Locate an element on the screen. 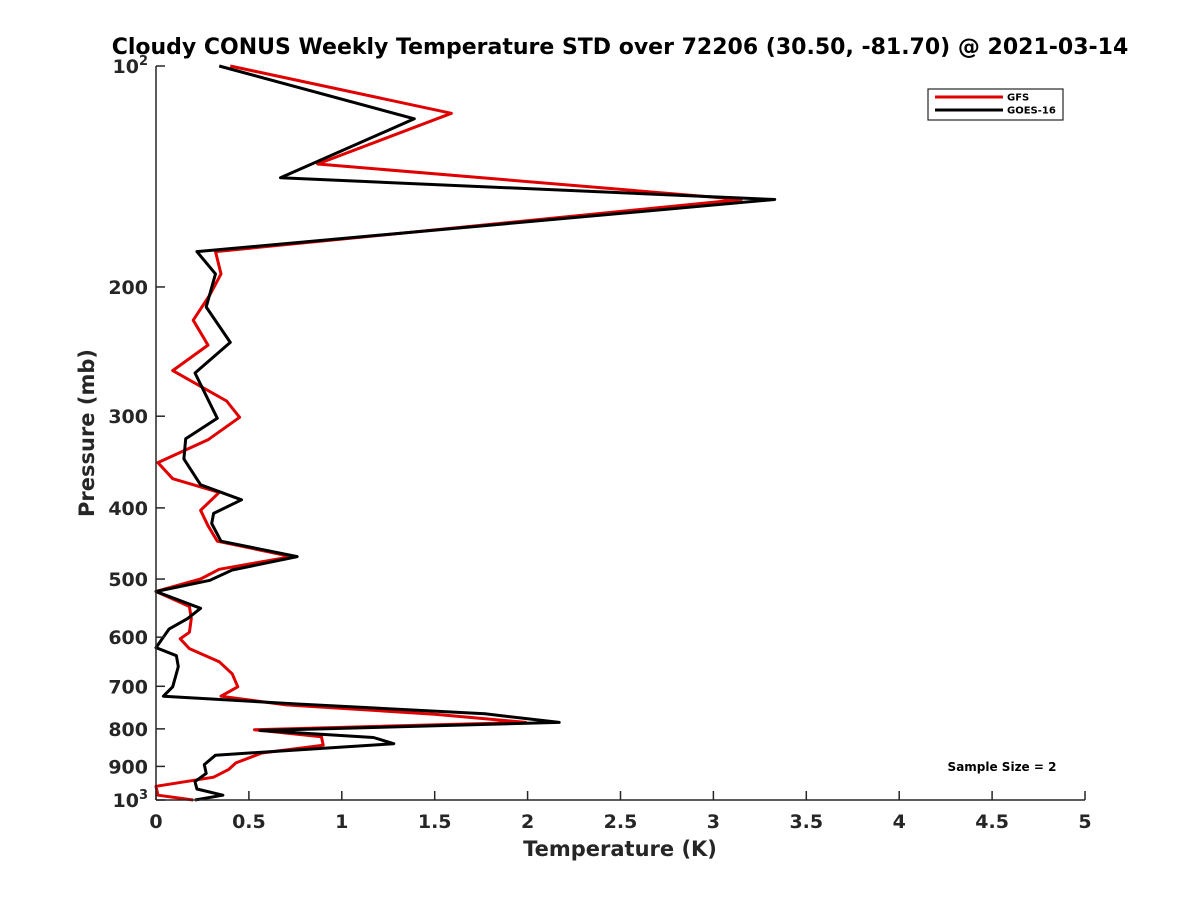 The height and width of the screenshot is (900, 1200). legend-label: GFS is located at coordinates (1018, 98).